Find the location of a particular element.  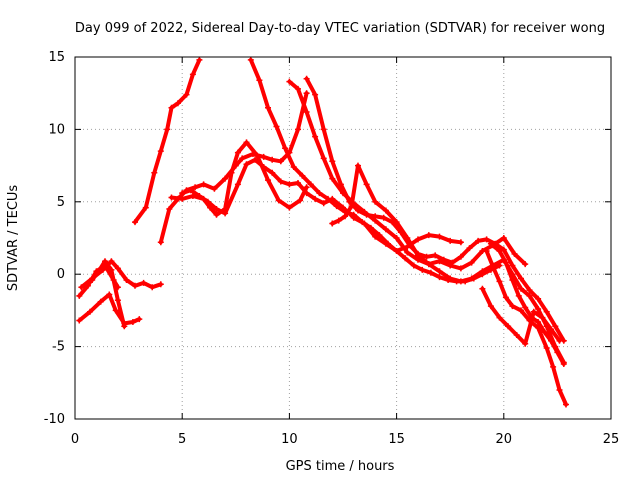

x-tick-label: 15 is located at coordinates (396, 439).